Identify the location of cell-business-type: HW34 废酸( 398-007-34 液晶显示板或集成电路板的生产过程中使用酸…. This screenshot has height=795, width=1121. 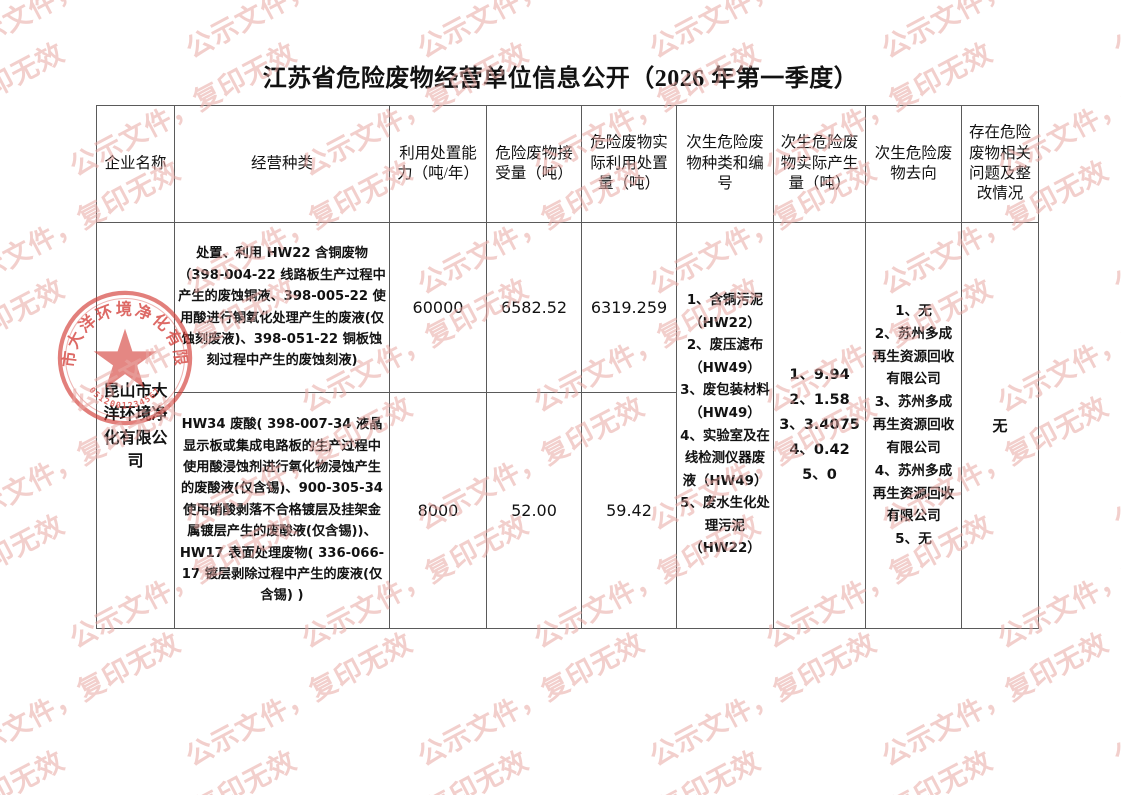
(282, 510).